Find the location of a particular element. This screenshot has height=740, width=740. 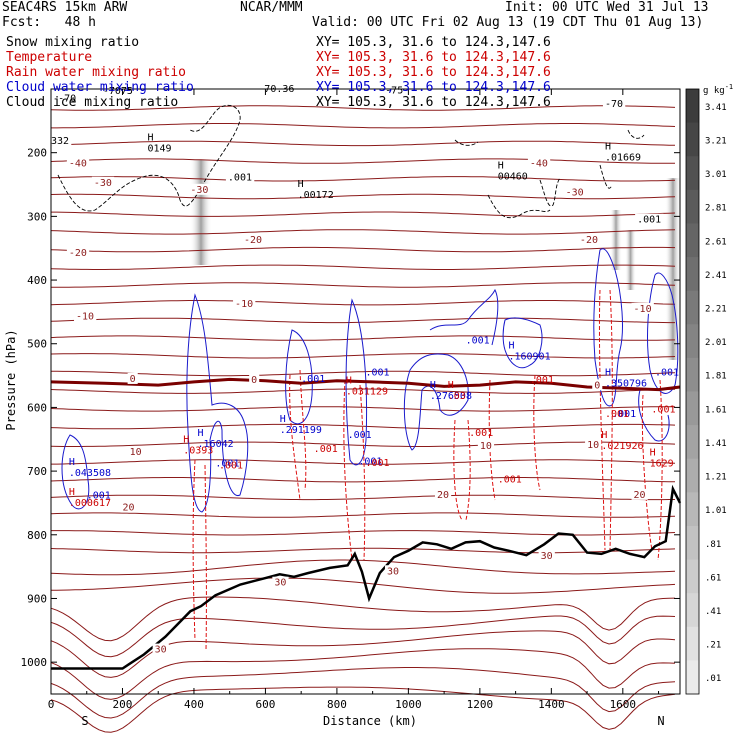

colorbar-tick-label: .41 is located at coordinates (713, 612).